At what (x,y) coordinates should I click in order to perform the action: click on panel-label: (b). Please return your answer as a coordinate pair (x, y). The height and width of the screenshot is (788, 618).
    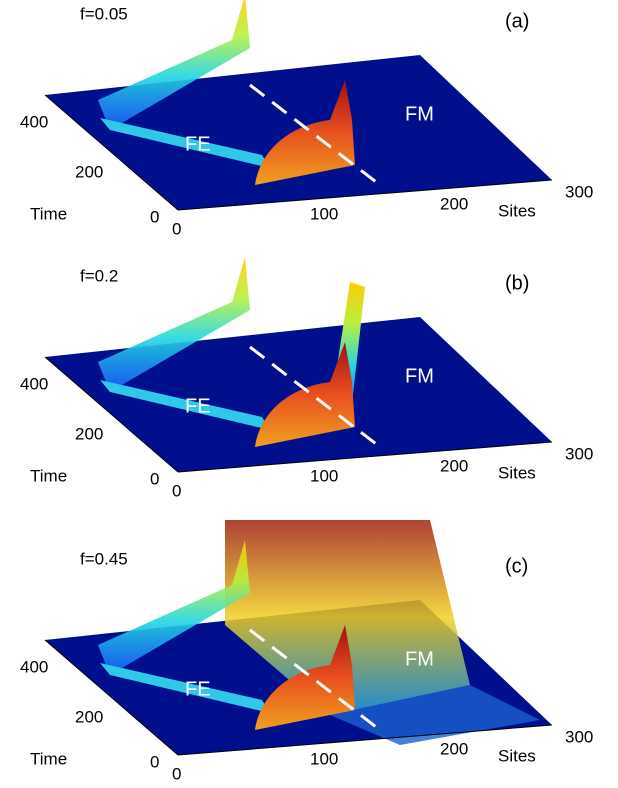
    Looking at the image, I should click on (517, 283).